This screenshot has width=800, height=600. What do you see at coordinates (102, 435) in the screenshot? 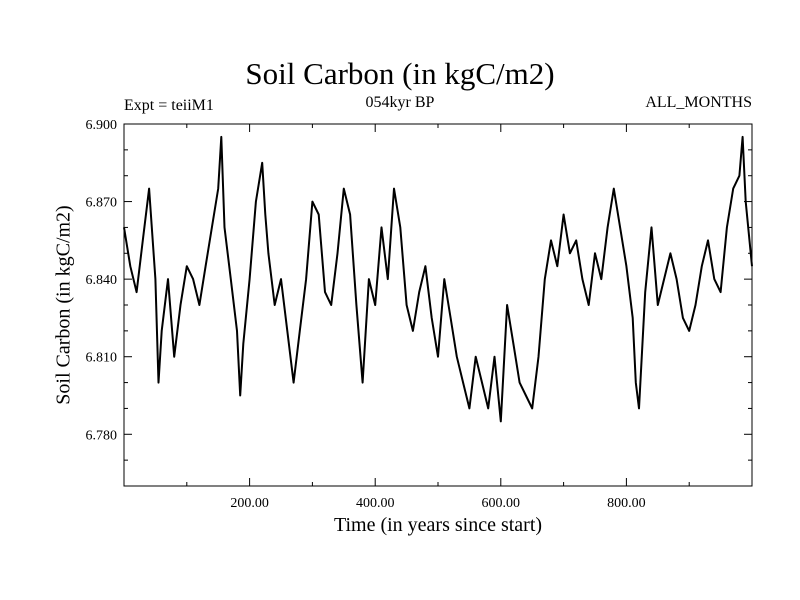
I see `y-tick-label: 6.780` at bounding box center [102, 435].